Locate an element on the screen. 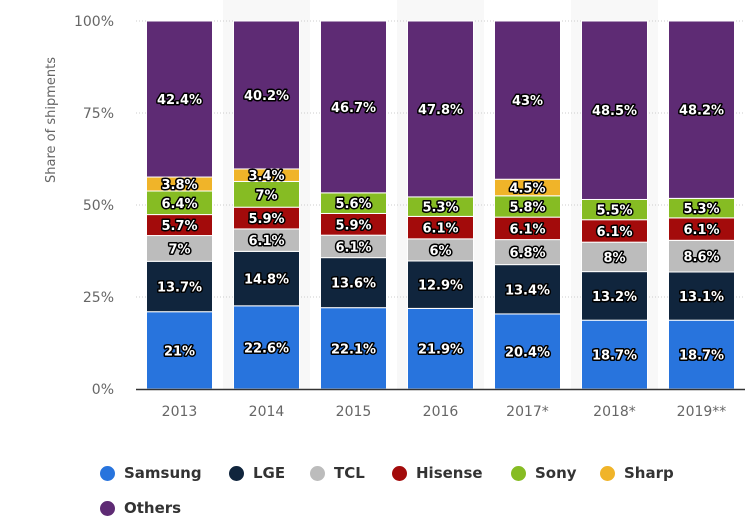  y-tick-label: 75% is located at coordinates (98, 114).